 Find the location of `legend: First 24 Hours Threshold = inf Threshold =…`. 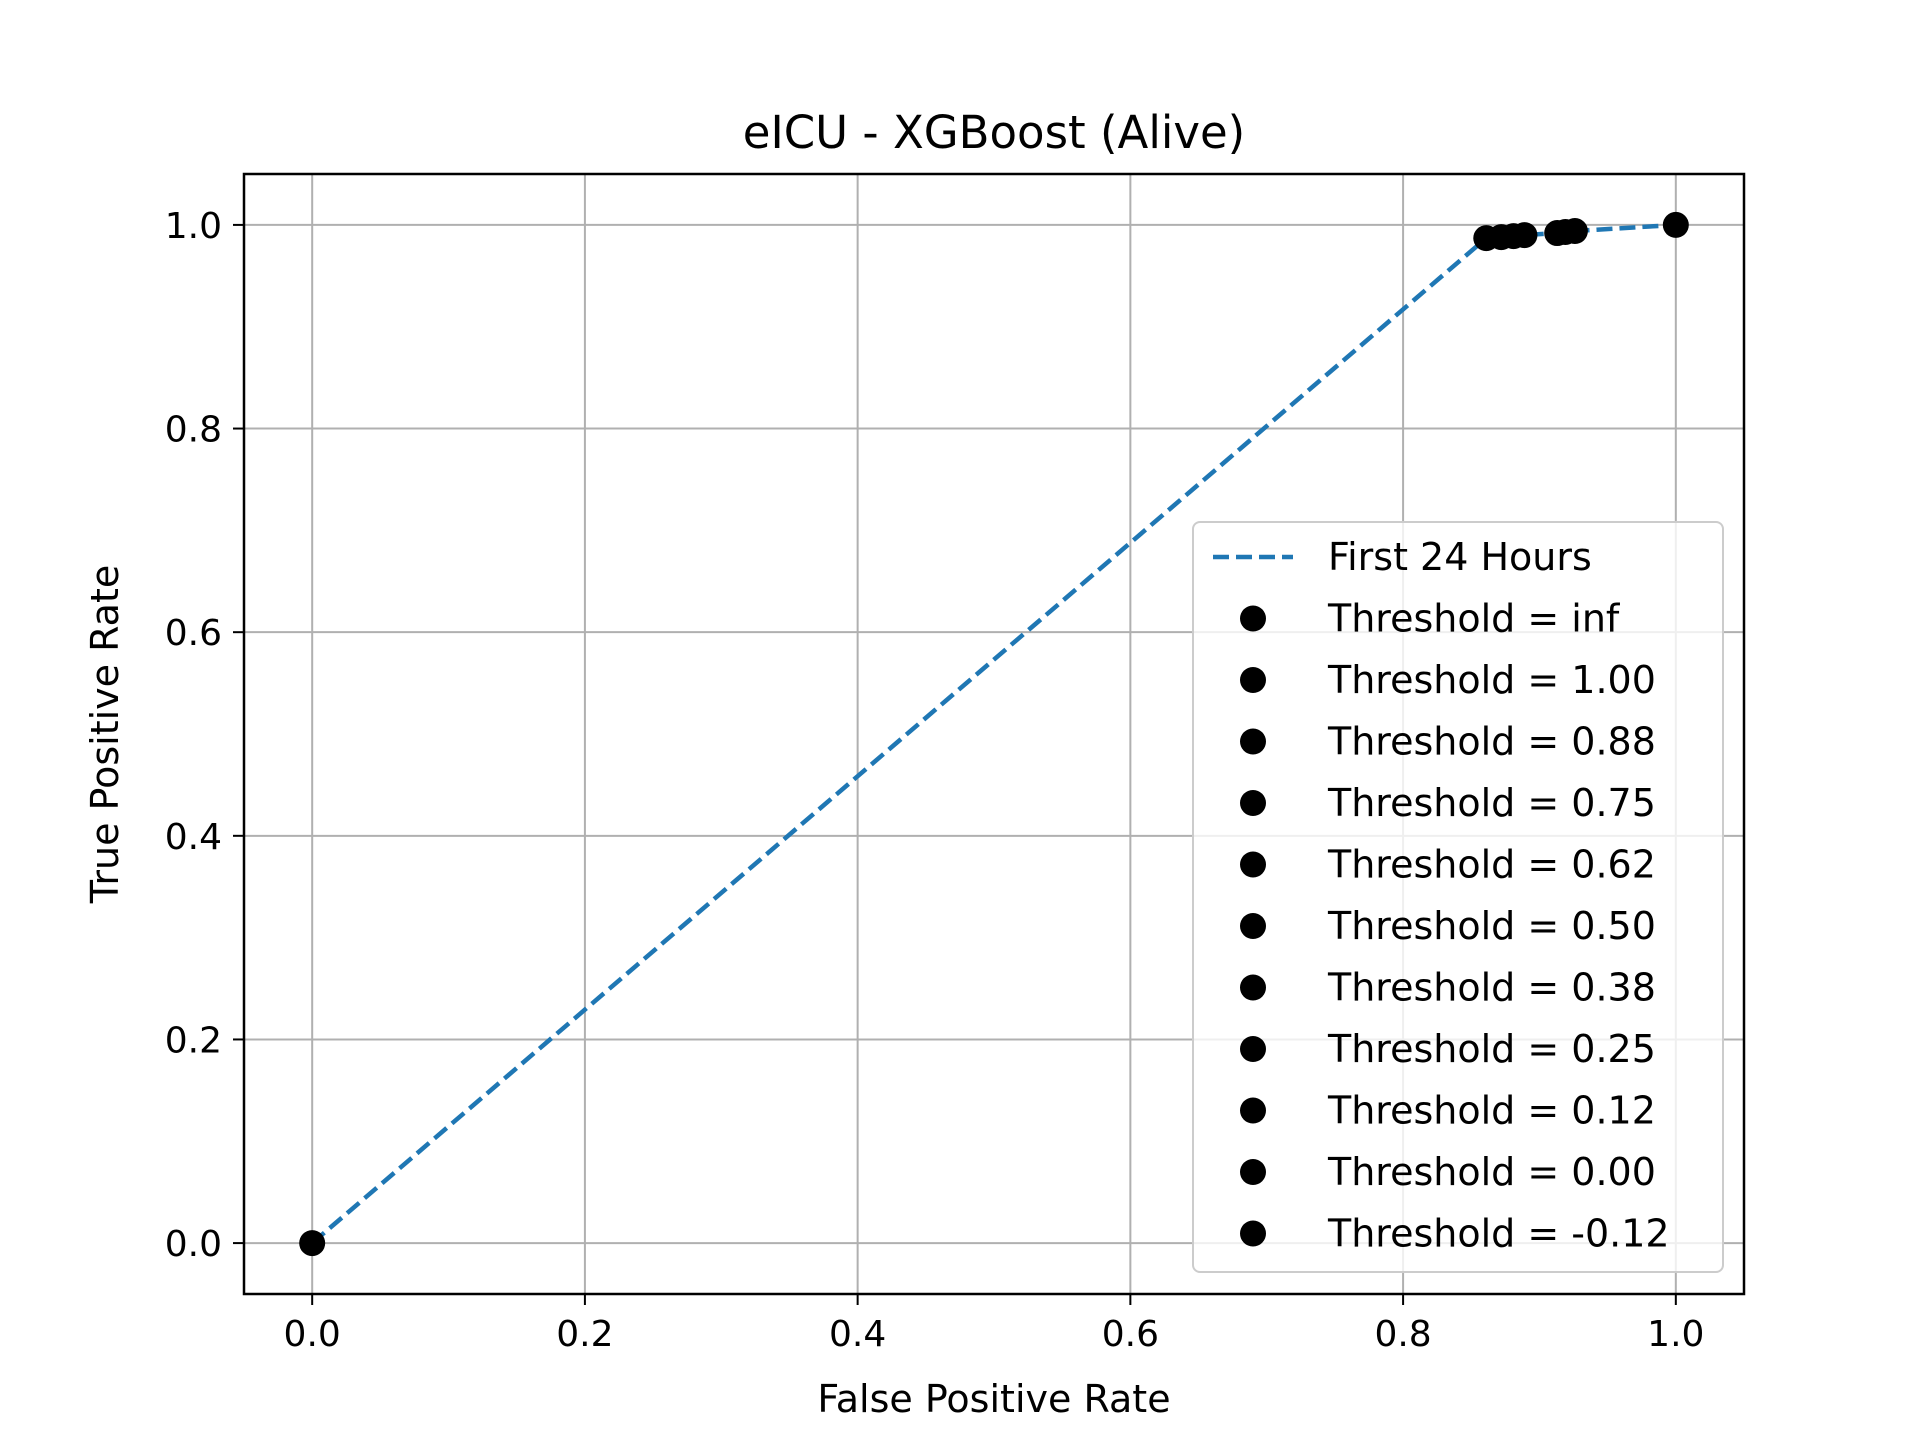

legend: First 24 Hours Threshold = inf Threshold =… is located at coordinates (1458, 897).